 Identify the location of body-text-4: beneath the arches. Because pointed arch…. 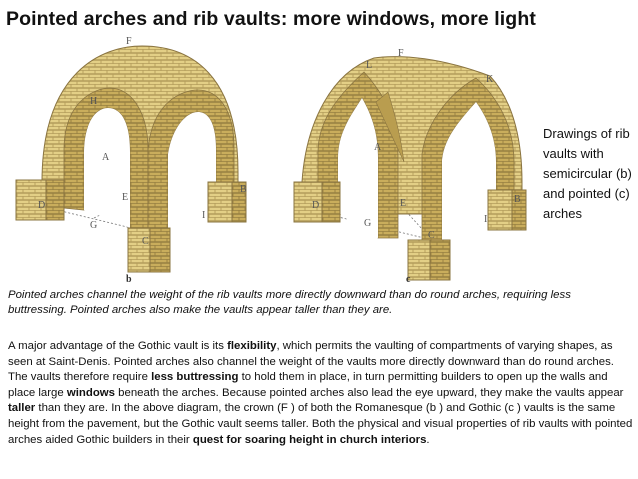
(369, 392).